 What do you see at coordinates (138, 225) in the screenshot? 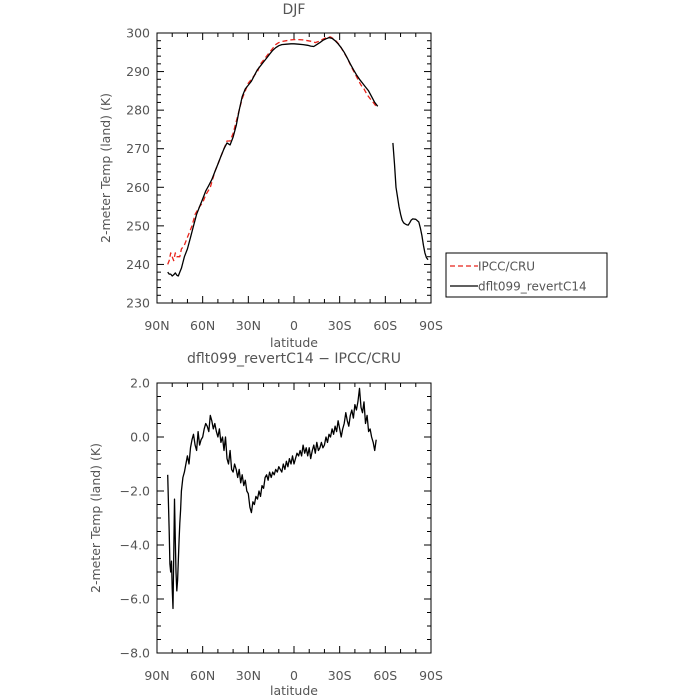
I see `y-tick-label: 250` at bounding box center [138, 225].